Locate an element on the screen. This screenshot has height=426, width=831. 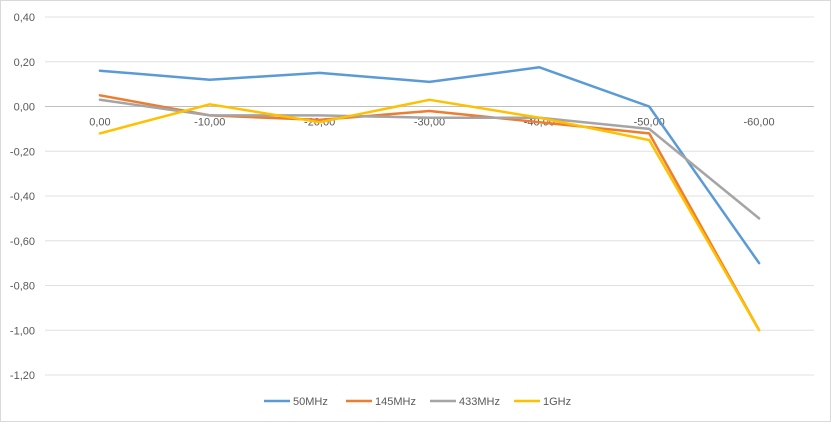
legend-item-1ghz: 1GHz is located at coordinates (542, 402).